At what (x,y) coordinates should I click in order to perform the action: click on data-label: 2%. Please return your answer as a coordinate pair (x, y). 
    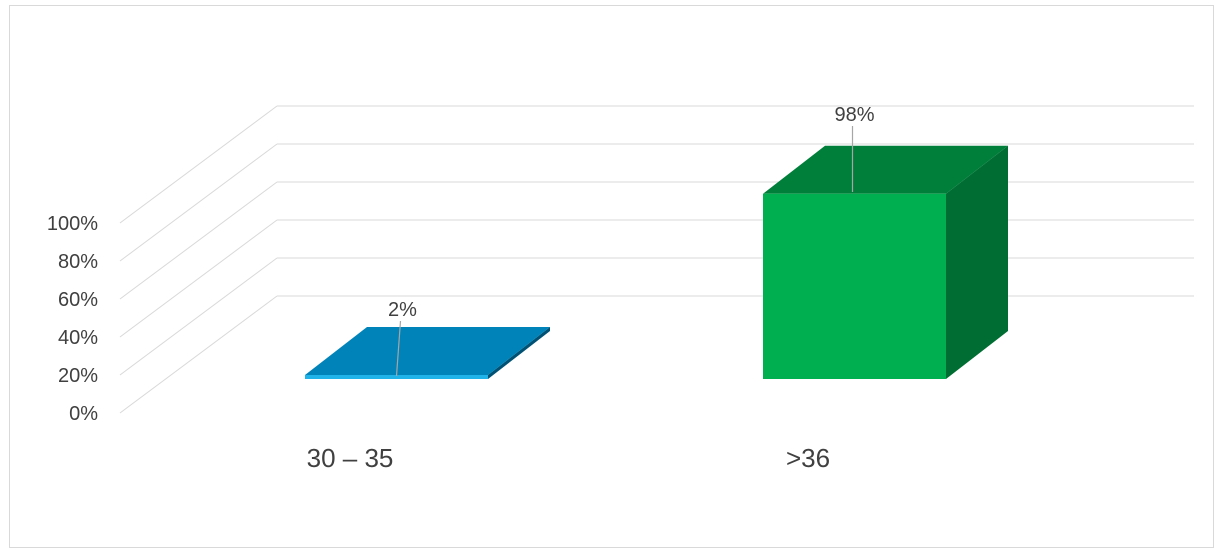
    Looking at the image, I should click on (402, 310).